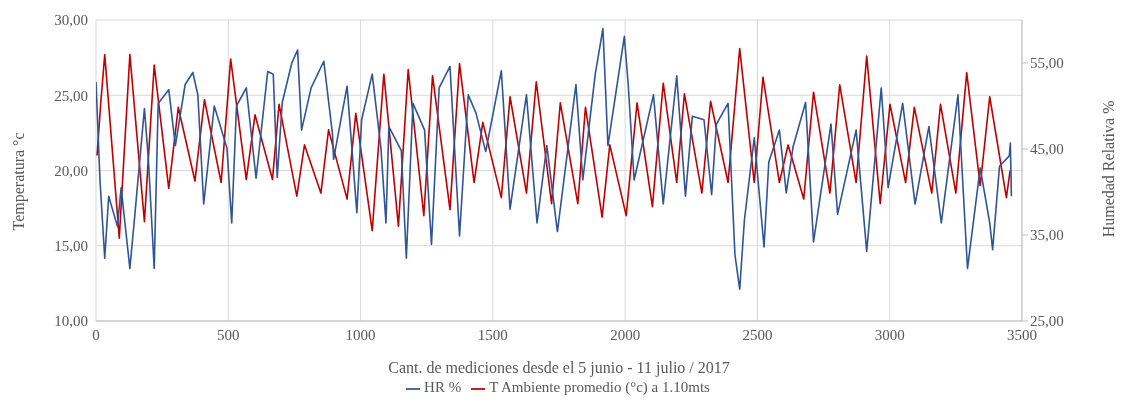  What do you see at coordinates (71, 321) in the screenshot?
I see `y-tick-label: 10,00` at bounding box center [71, 321].